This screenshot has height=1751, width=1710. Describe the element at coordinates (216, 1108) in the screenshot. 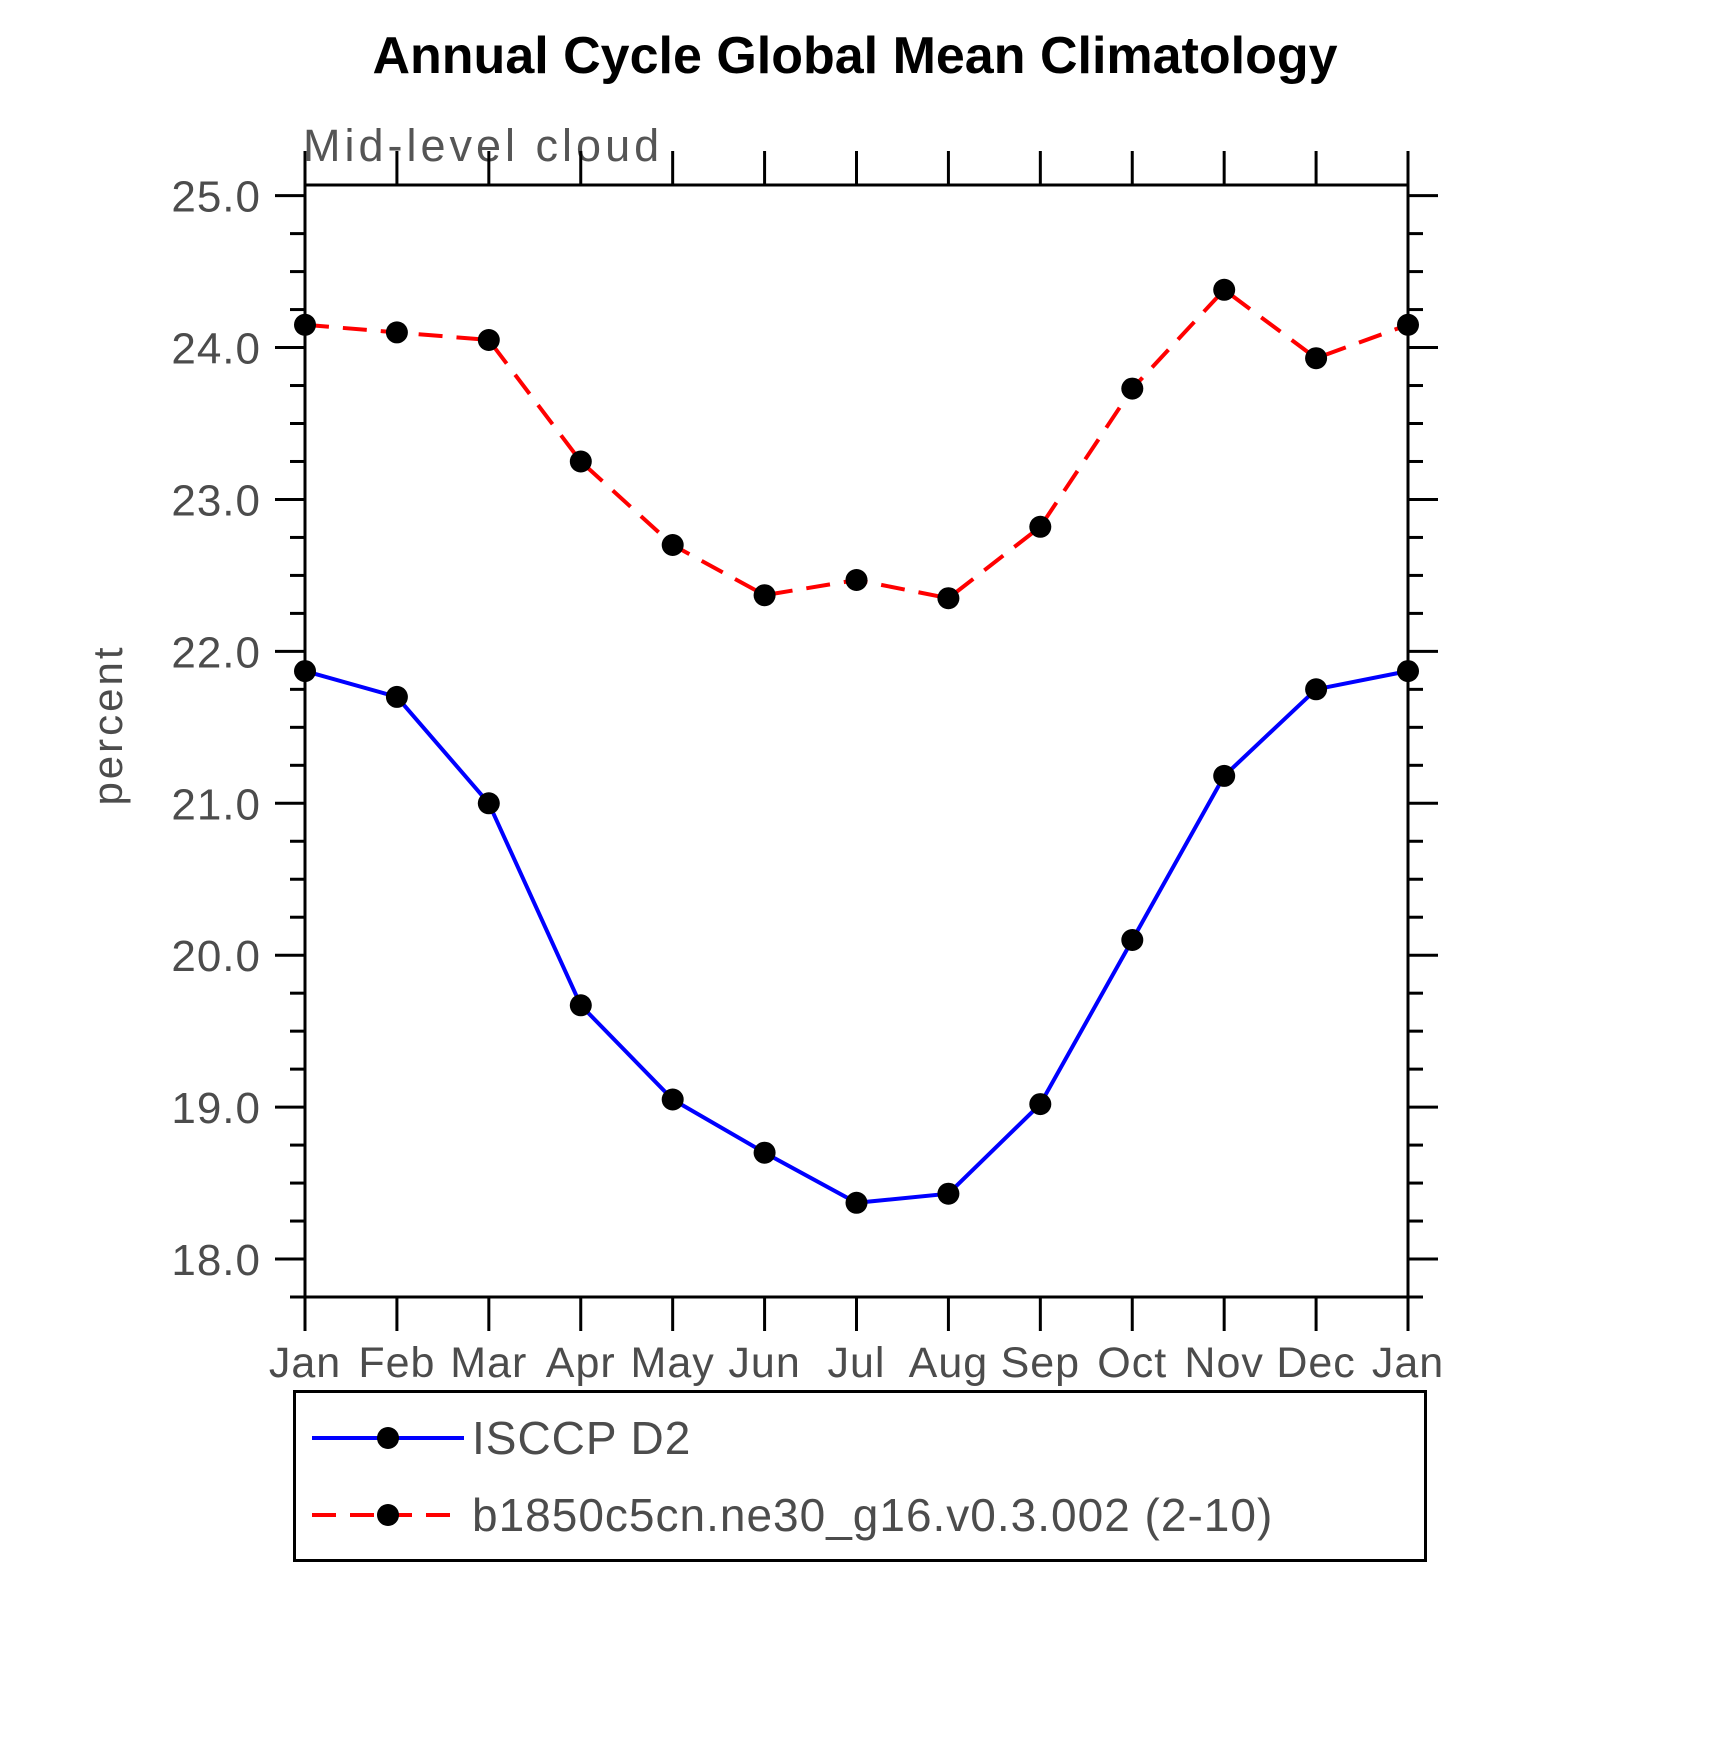

I see `svg-text: 19.0` at that location.